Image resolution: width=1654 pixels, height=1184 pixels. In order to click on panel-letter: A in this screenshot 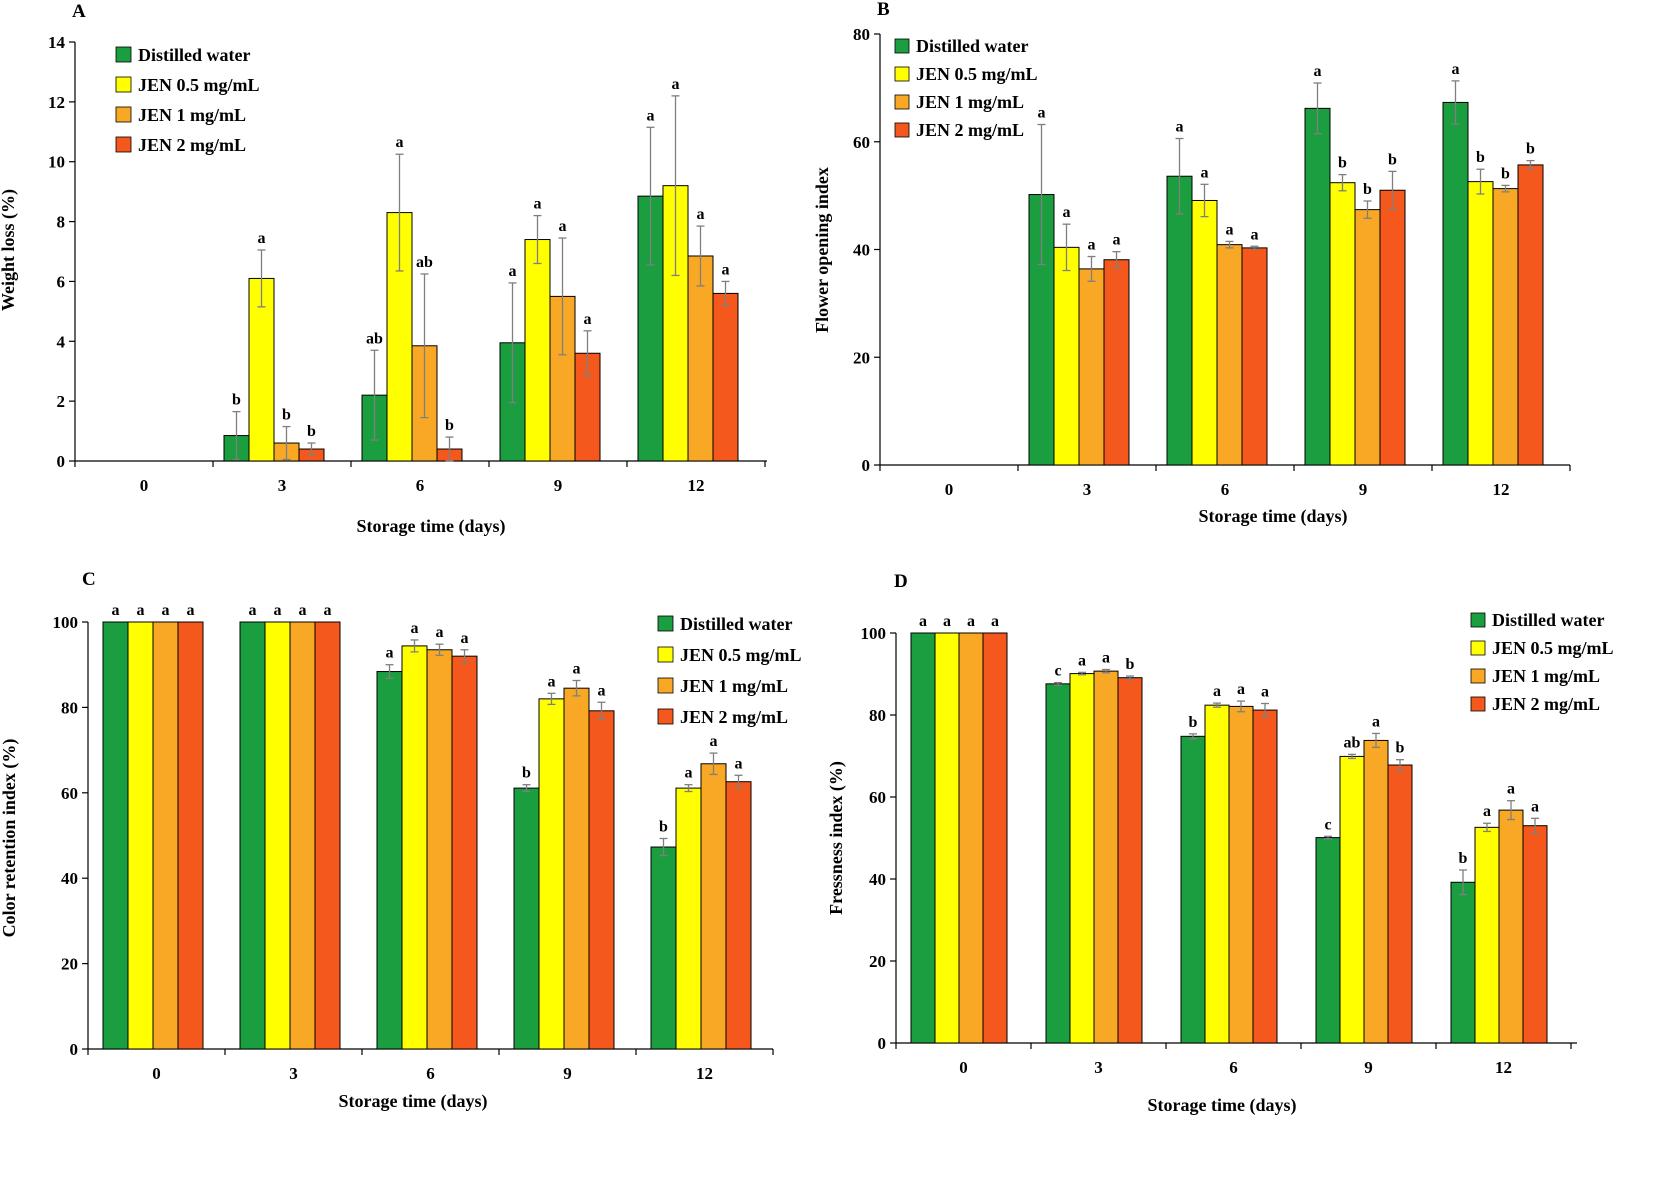, I will do `click(79, 11)`.